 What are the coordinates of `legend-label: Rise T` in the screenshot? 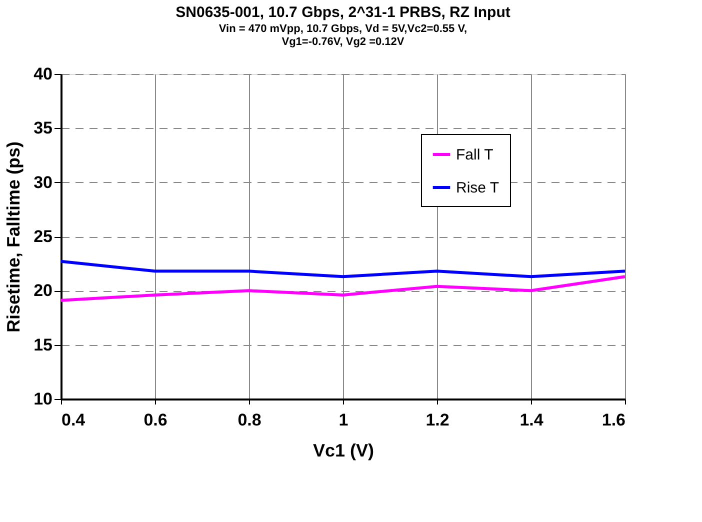 It's located at (478, 188).